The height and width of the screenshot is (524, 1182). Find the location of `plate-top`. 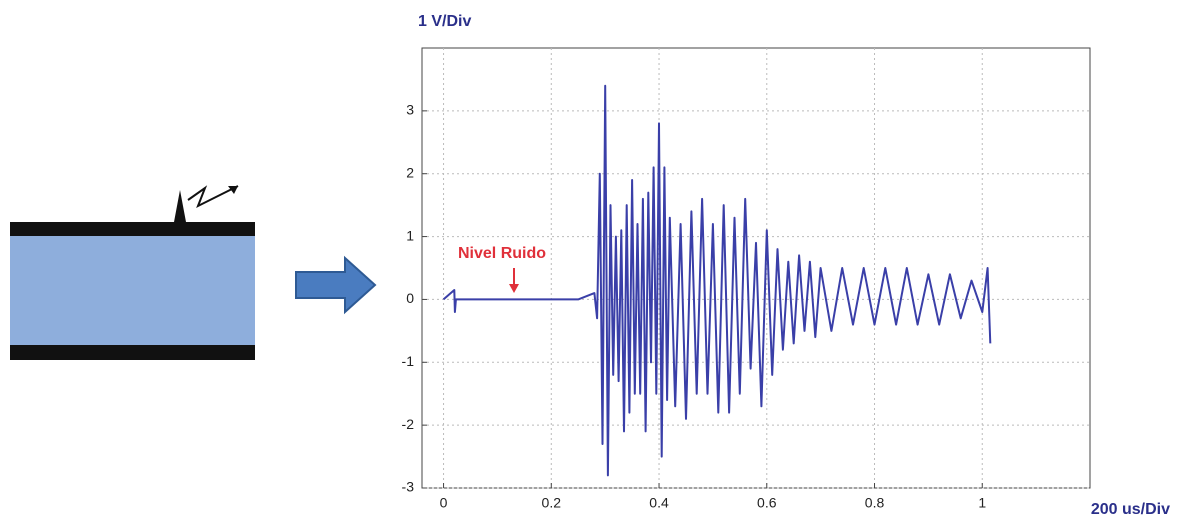

plate-top is located at coordinates (132, 229).